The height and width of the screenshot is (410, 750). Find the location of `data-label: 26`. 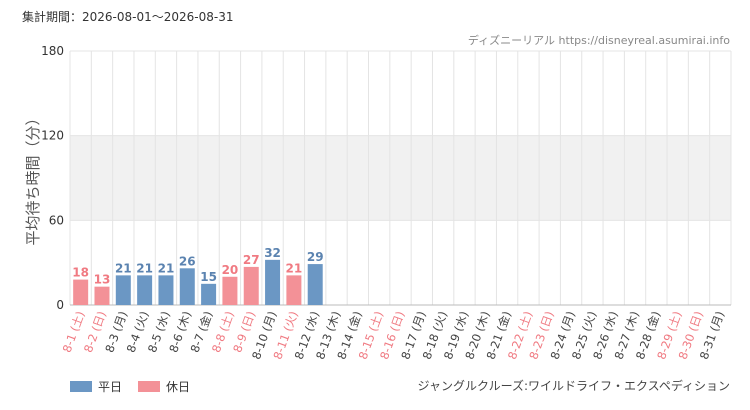

data-label: 26 is located at coordinates (187, 261).